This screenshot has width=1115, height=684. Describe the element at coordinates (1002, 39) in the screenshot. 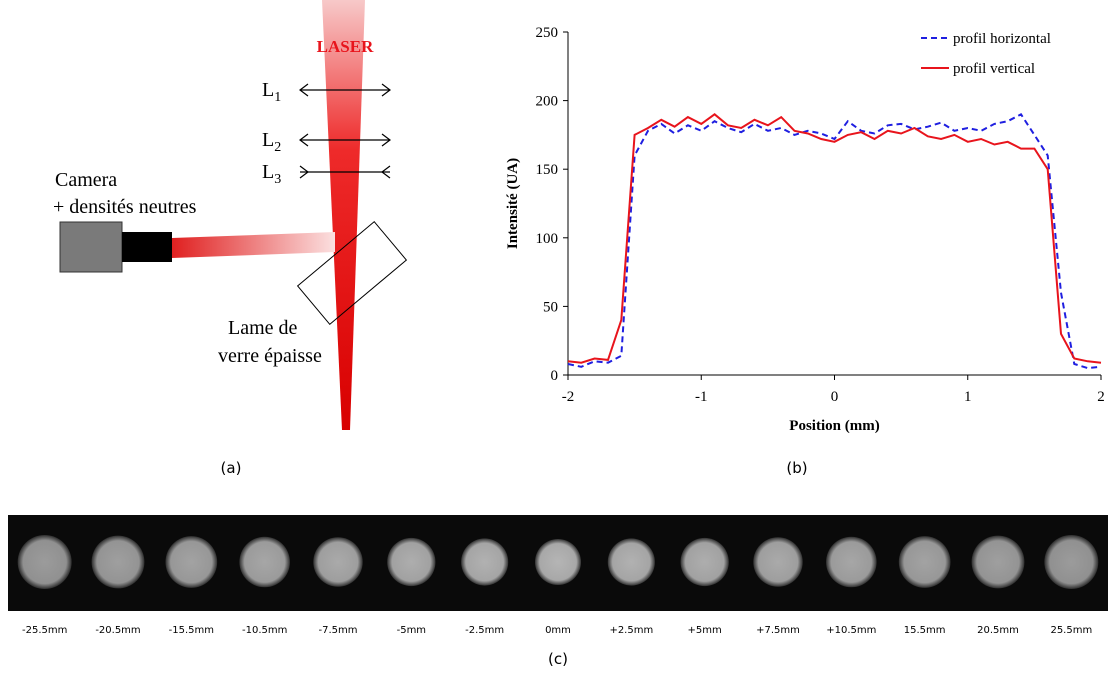

I see `legend-label: profil horizontal` at that location.